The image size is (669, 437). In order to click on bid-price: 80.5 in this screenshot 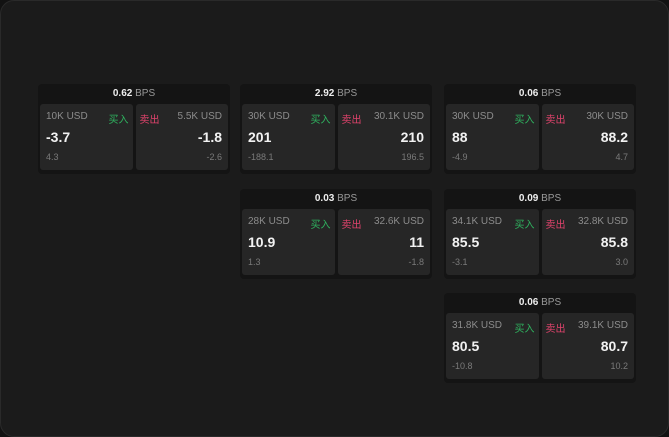, I will do `click(466, 346)`.